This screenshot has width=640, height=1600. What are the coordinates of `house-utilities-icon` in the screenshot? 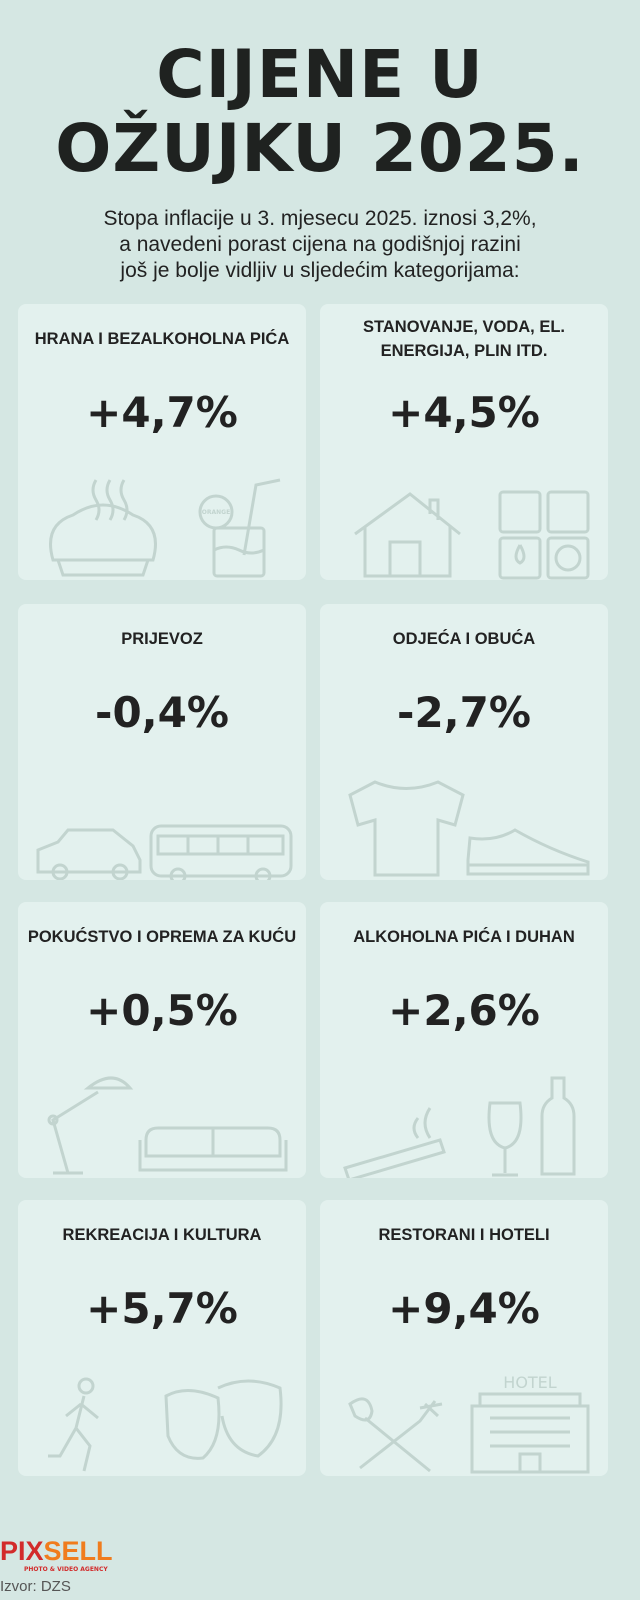 It's located at (472, 535).